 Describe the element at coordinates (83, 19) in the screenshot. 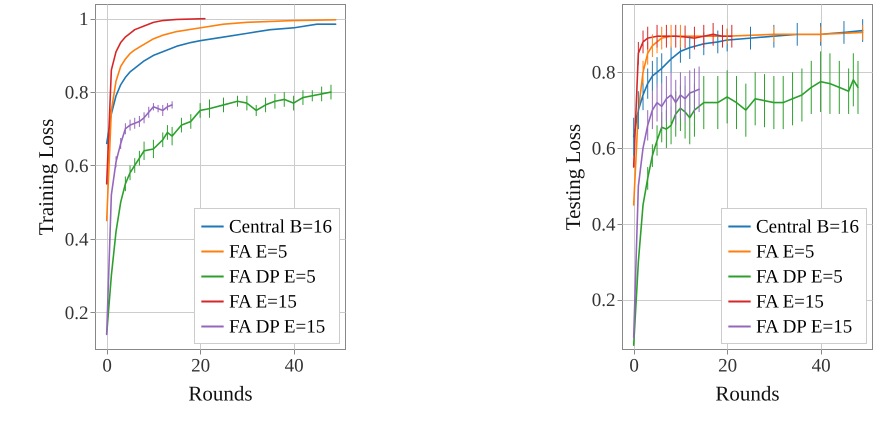

I see `y-tick-label: 1` at that location.